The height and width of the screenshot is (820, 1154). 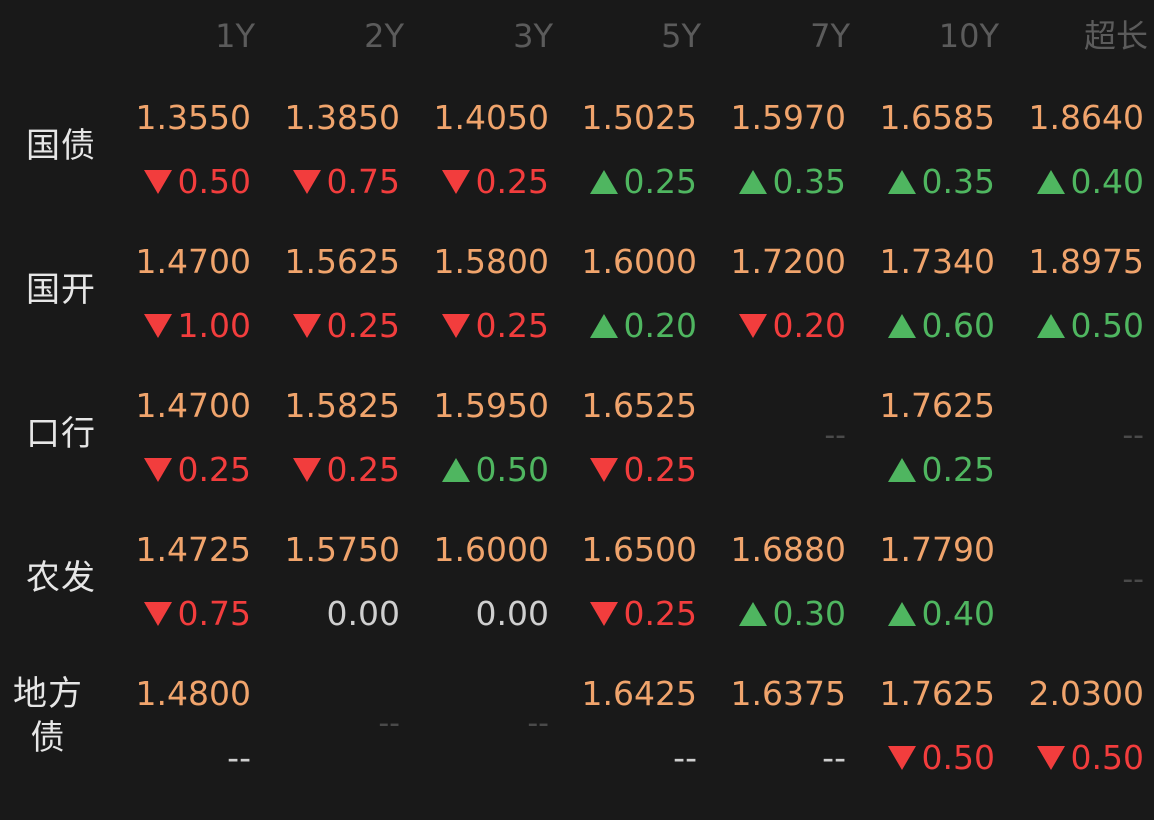 What do you see at coordinates (478, 444) in the screenshot?
I see `yield-cell: 1.5950 0.50` at bounding box center [478, 444].